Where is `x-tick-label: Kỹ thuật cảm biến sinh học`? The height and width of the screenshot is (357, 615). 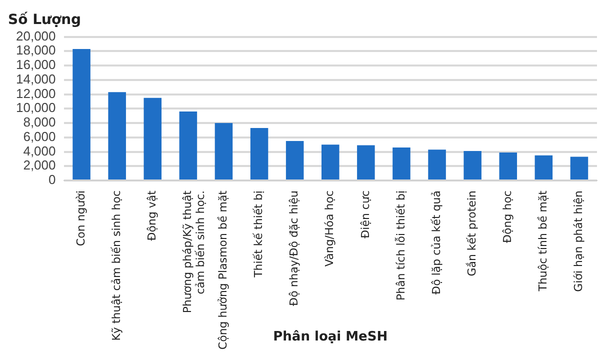 x-tick-label: Kỹ thuật cảm biến sinh học is located at coordinates (116, 265).